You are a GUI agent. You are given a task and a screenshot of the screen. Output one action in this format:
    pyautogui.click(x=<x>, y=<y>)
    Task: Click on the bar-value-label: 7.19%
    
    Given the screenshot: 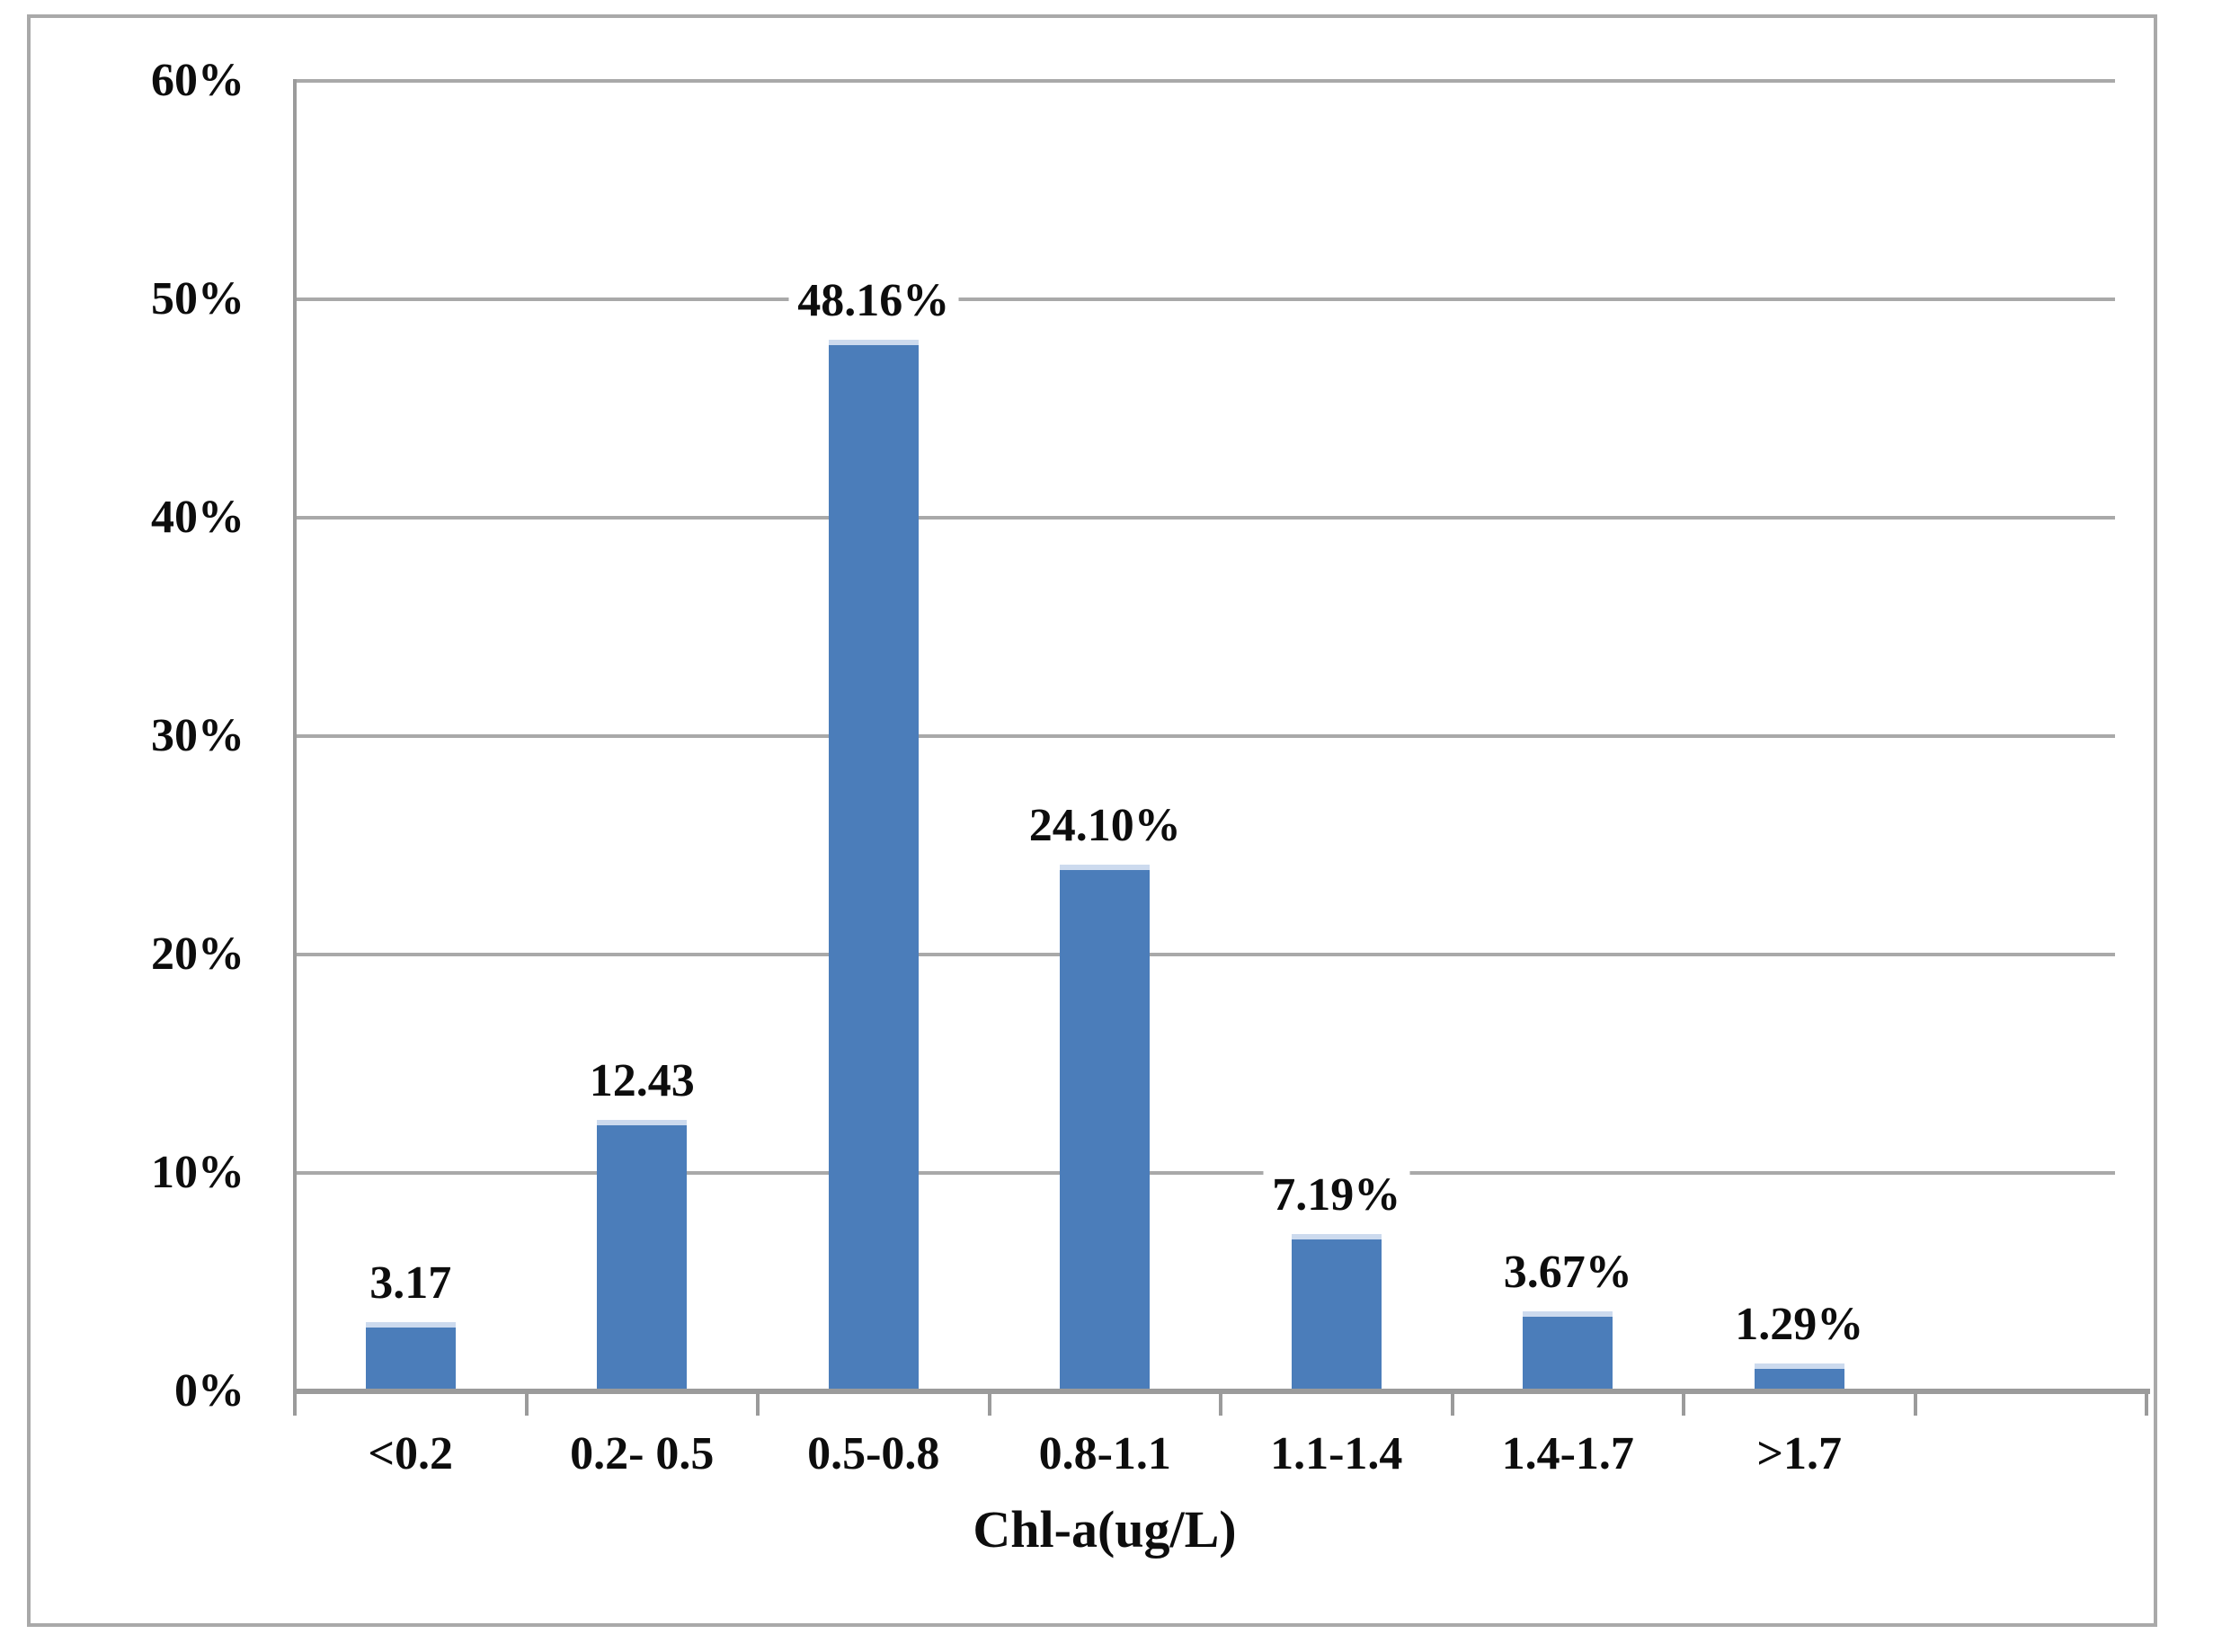 What is the action you would take?
    pyautogui.click(x=1336, y=1195)
    